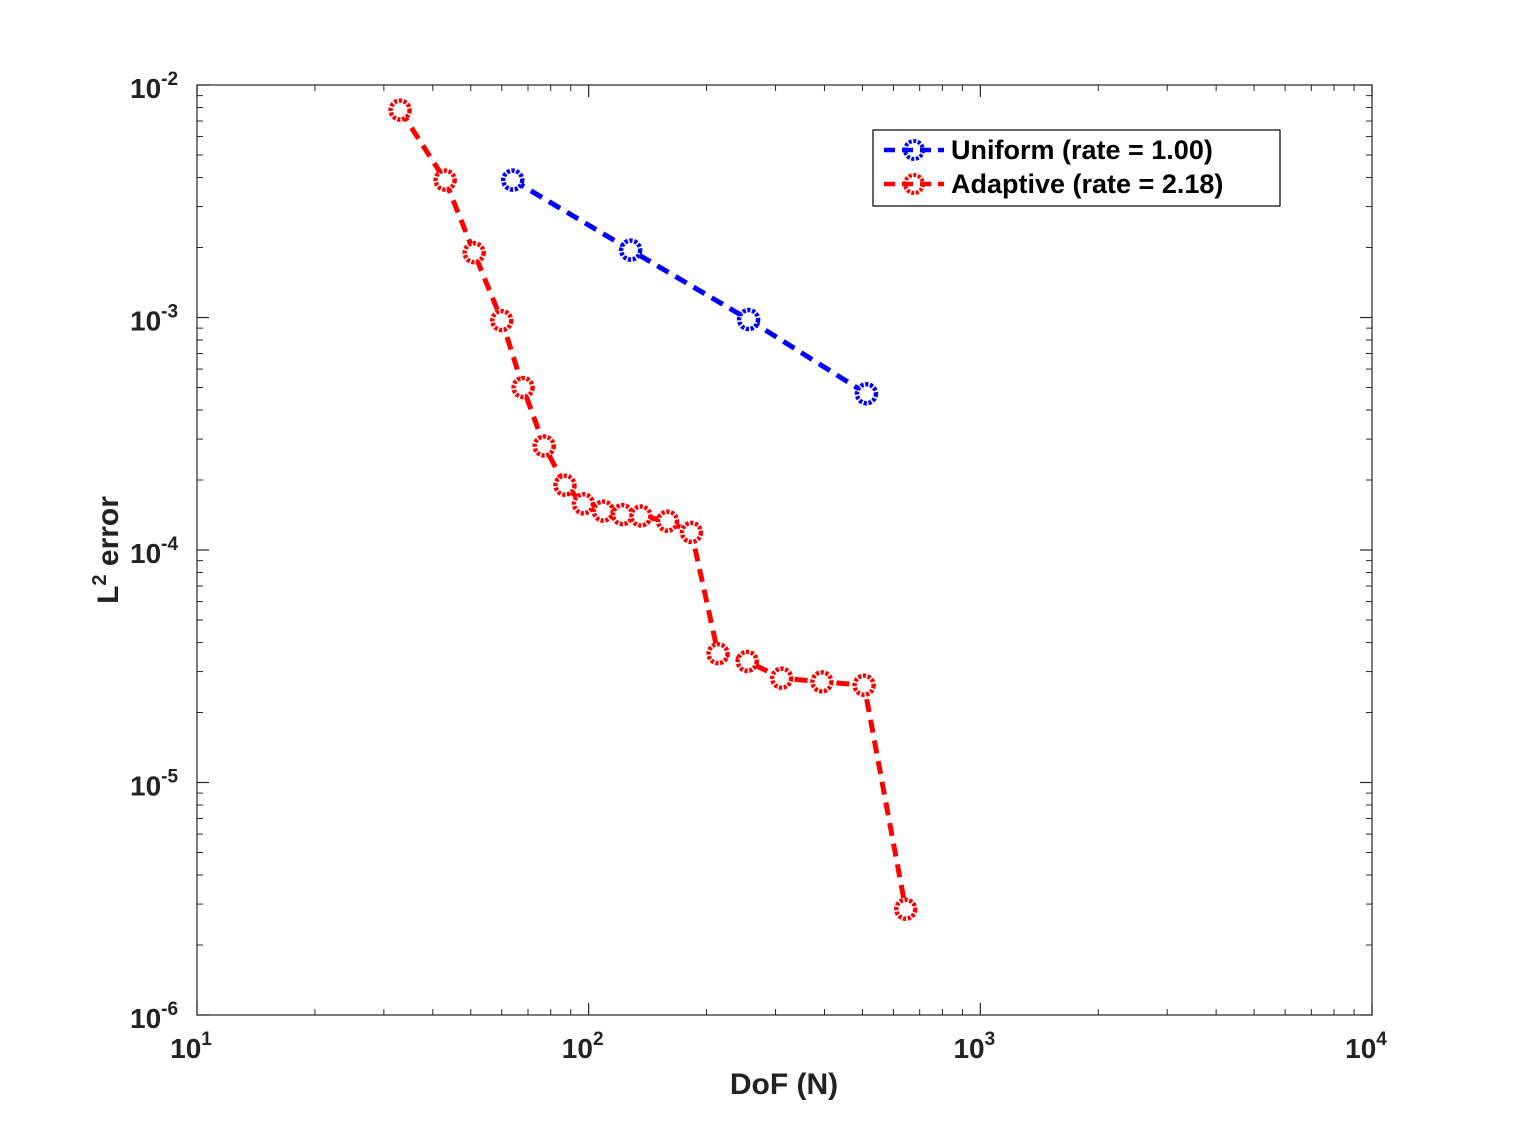 The image size is (1516, 1138). Describe the element at coordinates (1366, 1046) in the screenshot. I see `x-tick-label: 10⁴` at that location.